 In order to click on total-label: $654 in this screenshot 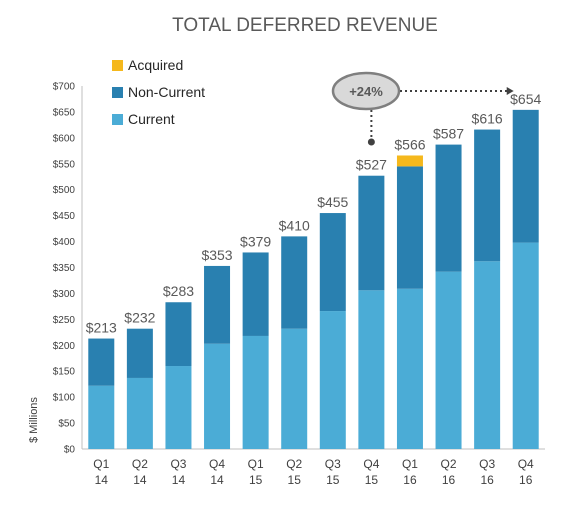, I will do `click(525, 99)`.